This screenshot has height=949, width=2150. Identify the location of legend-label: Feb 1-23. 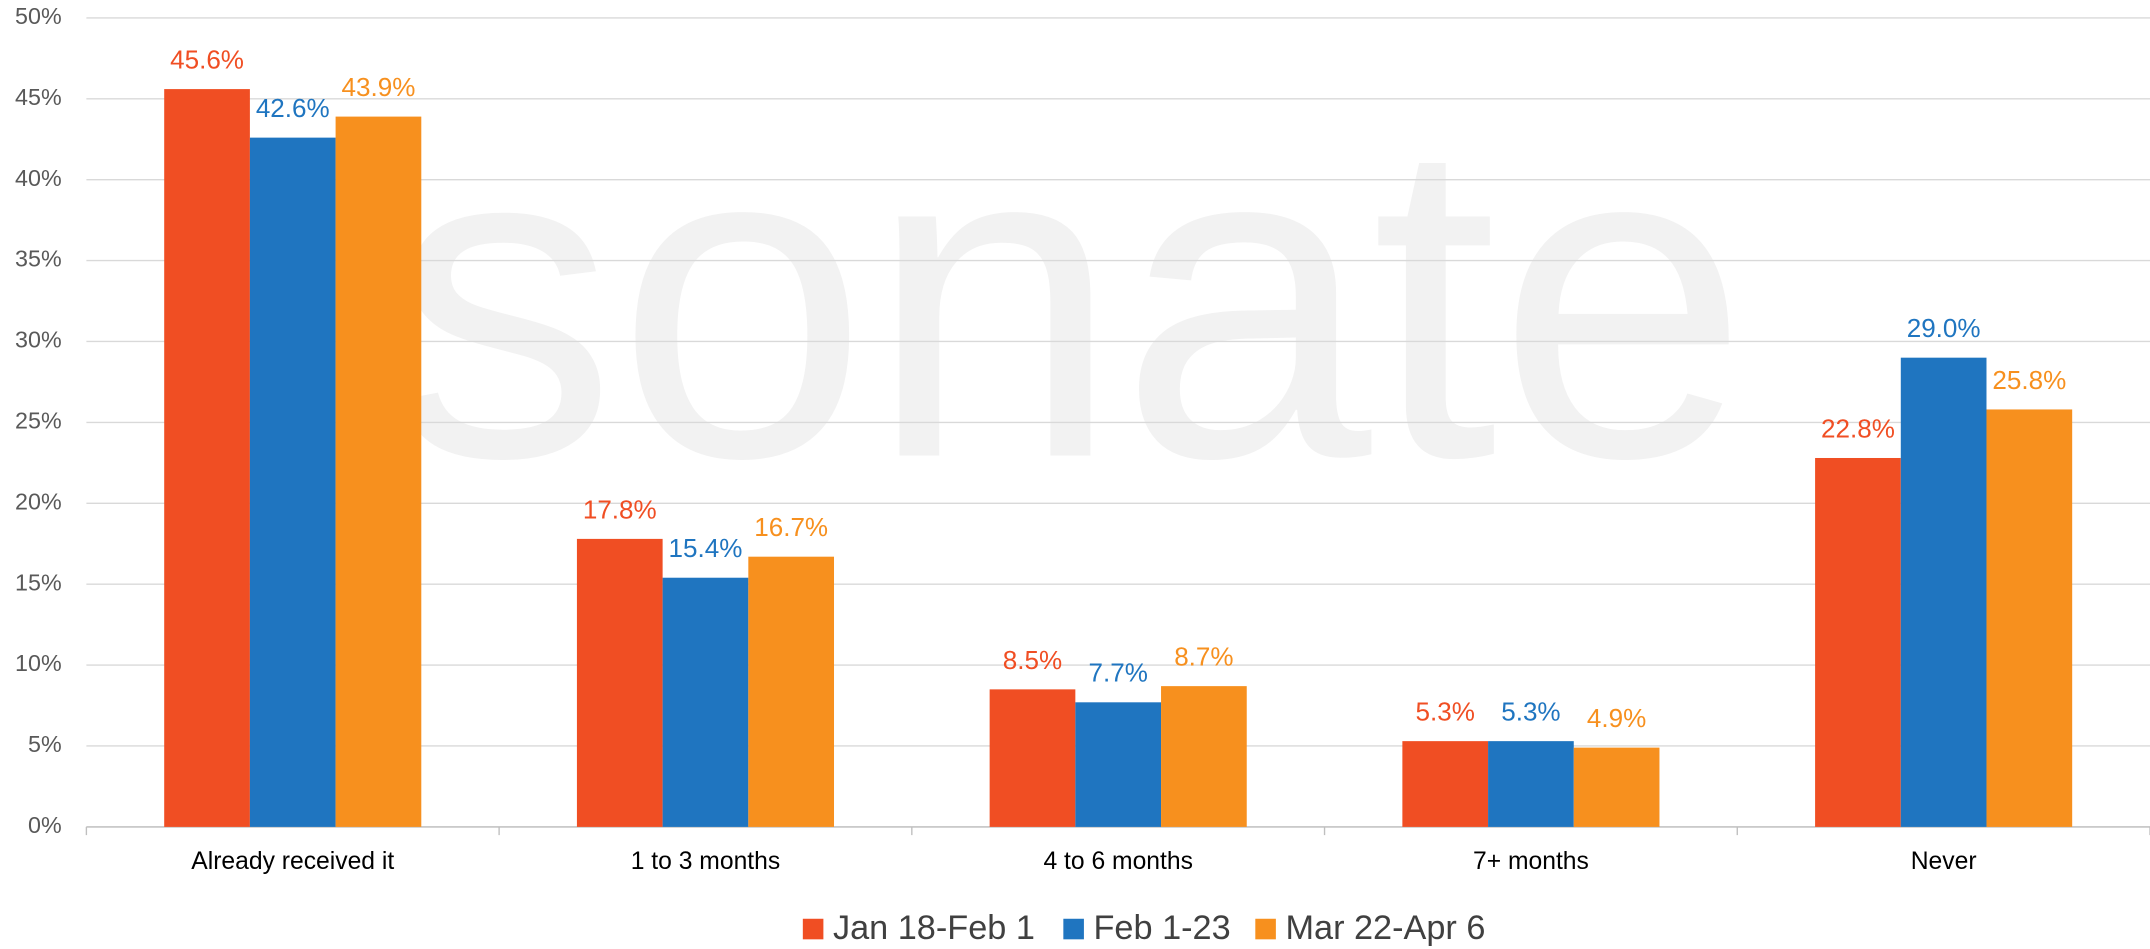
(1162, 928).